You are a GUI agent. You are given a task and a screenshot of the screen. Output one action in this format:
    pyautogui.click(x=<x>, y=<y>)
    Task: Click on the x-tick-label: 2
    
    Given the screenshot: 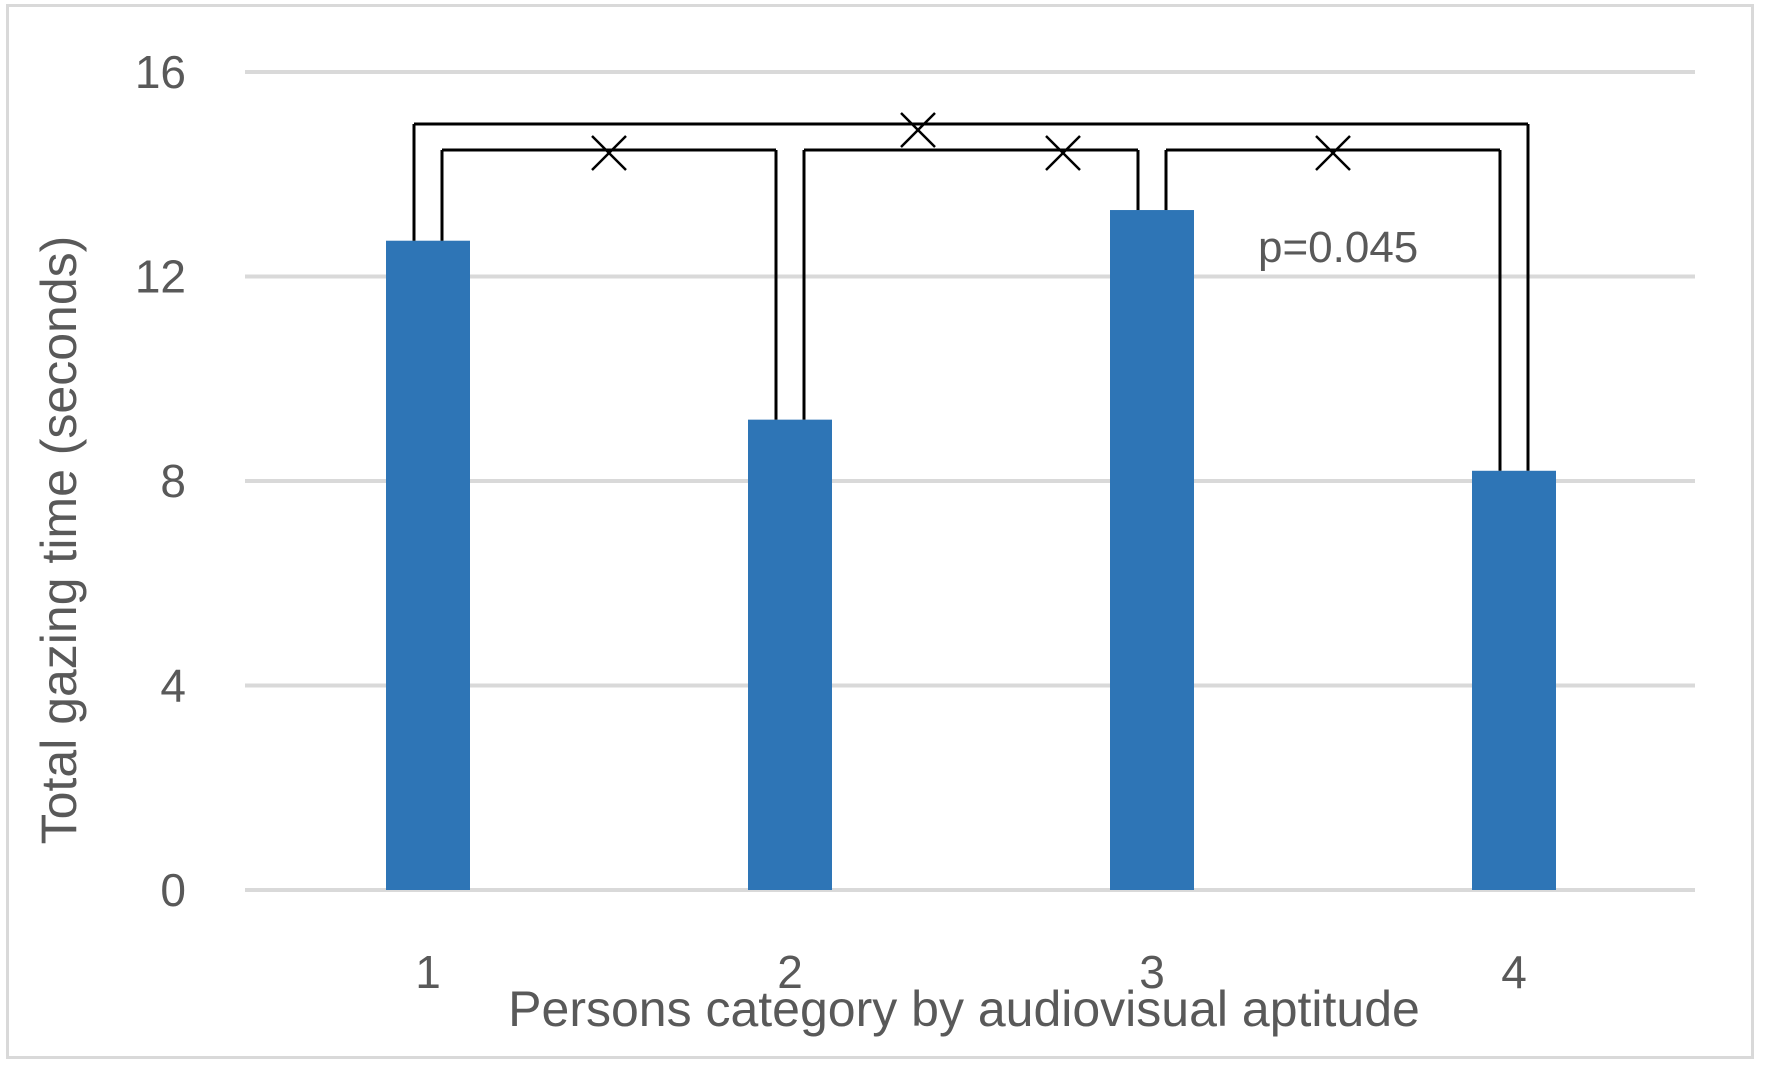 What is the action you would take?
    pyautogui.click(x=790, y=972)
    